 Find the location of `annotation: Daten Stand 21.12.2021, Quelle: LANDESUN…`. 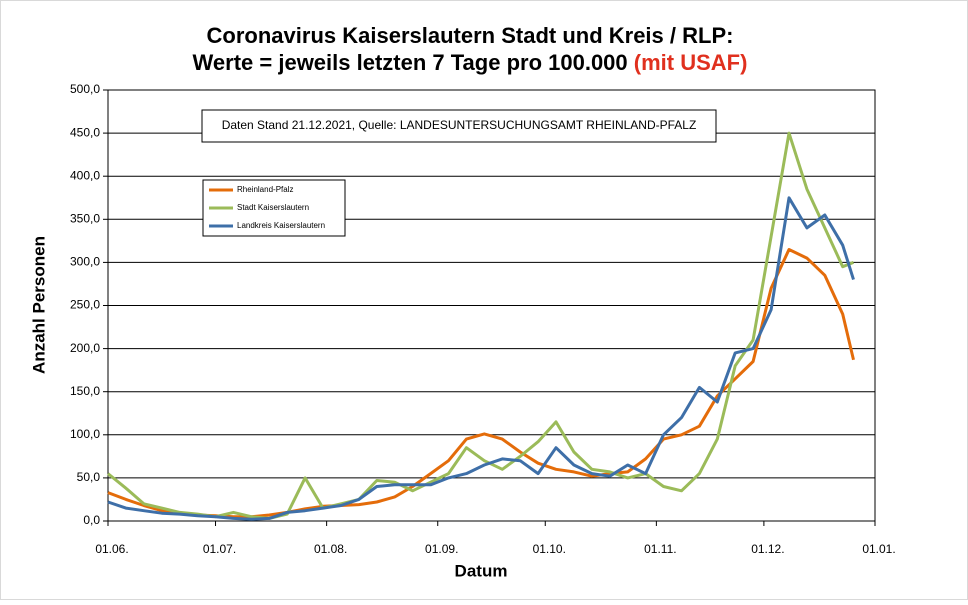

annotation: Daten Stand 21.12.2021, Quelle: LANDESUN… is located at coordinates (459, 125).